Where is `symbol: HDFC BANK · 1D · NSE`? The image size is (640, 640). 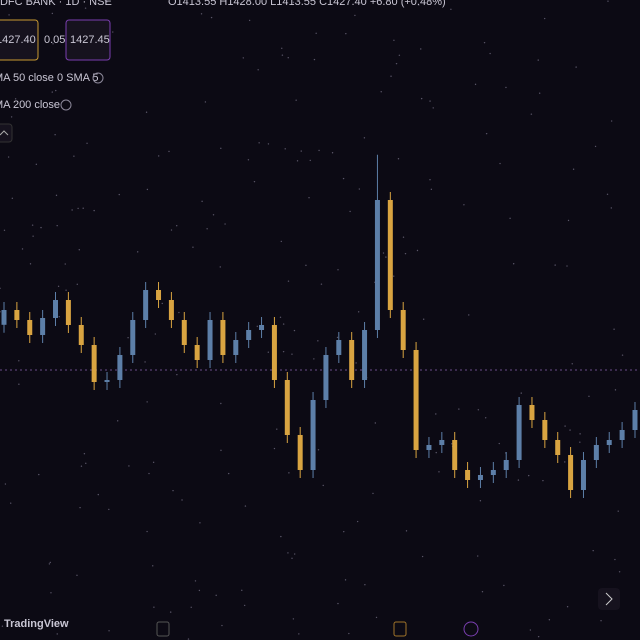
symbol: HDFC BANK · 1D · NSE is located at coordinates (56, 4).